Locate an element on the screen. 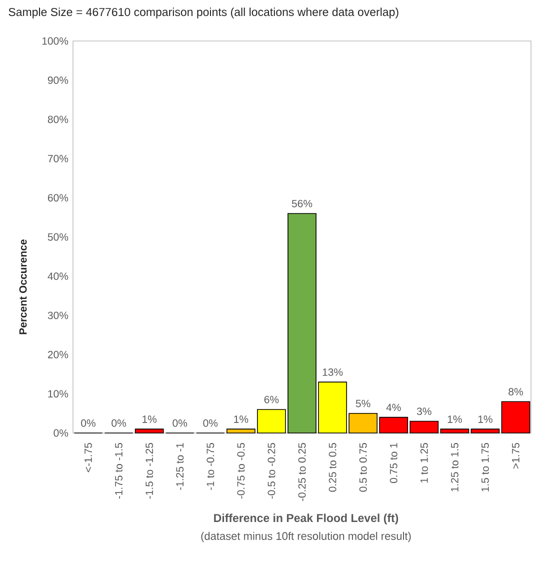  x-tick-label: -1 to -0.75 is located at coordinates (210, 466).